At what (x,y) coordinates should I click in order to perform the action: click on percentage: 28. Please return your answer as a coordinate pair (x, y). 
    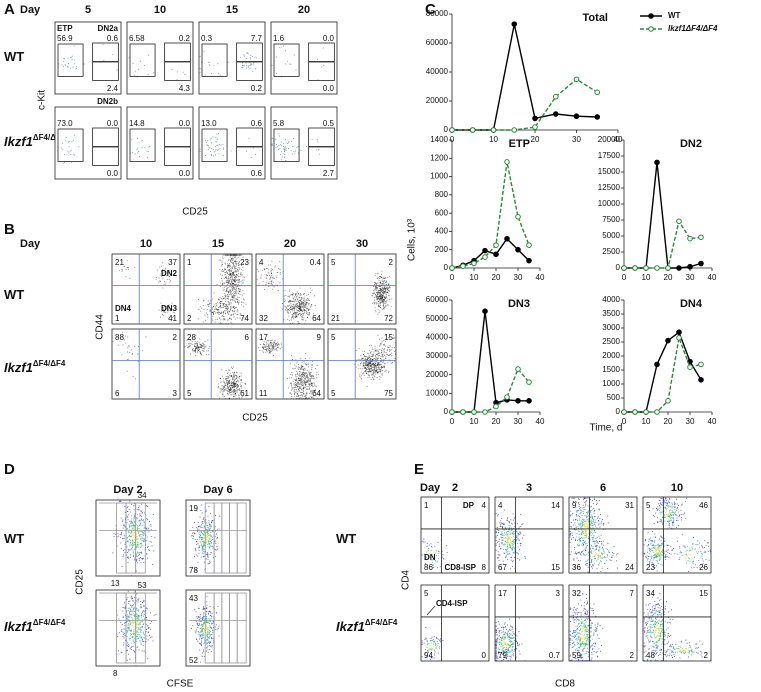
    Looking at the image, I should click on (191, 337).